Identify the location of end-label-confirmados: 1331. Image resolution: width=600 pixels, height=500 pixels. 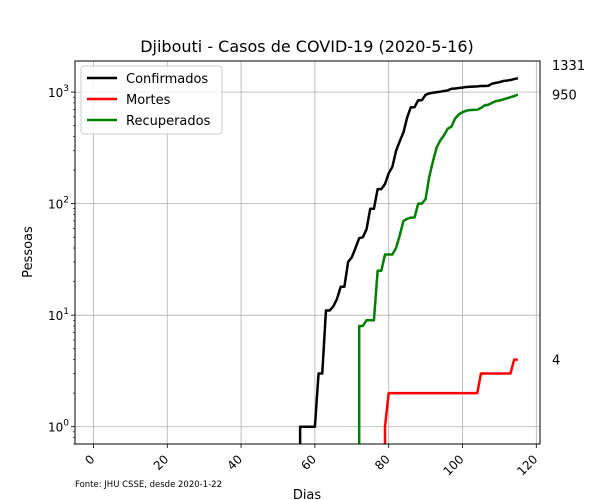
(568, 66).